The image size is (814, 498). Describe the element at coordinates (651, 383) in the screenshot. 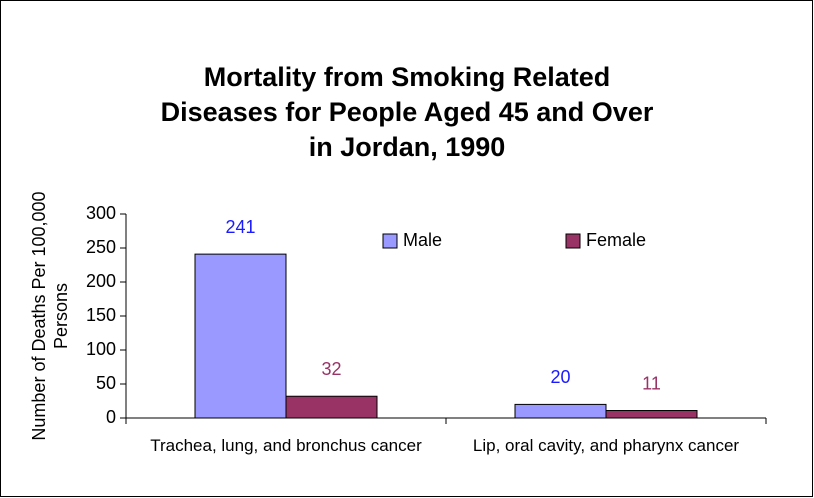

I see `data-label: 11` at that location.